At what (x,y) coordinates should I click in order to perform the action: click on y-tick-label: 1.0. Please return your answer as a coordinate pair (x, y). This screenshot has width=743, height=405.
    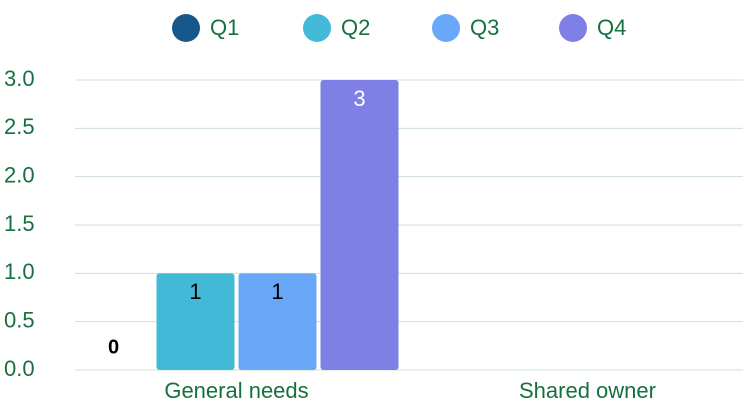
    Looking at the image, I should click on (19, 271).